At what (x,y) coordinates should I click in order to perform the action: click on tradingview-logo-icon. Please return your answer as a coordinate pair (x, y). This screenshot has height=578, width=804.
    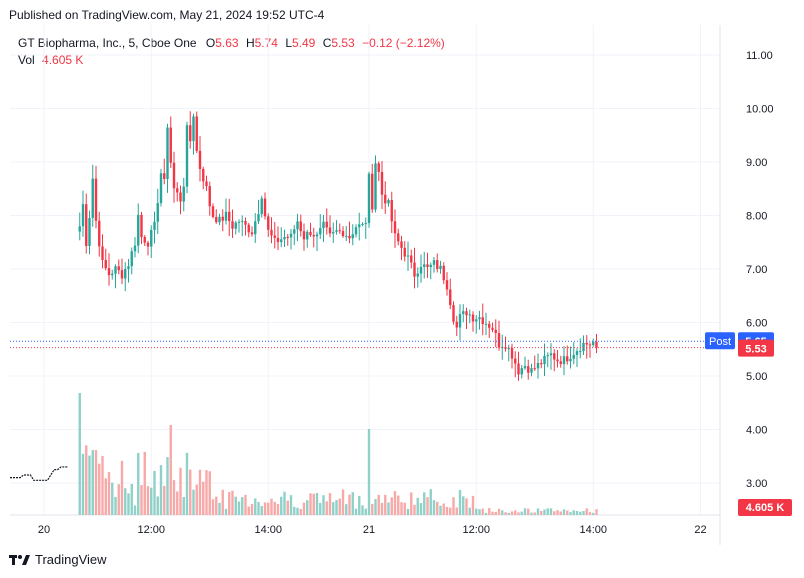
    Looking at the image, I should click on (19, 559).